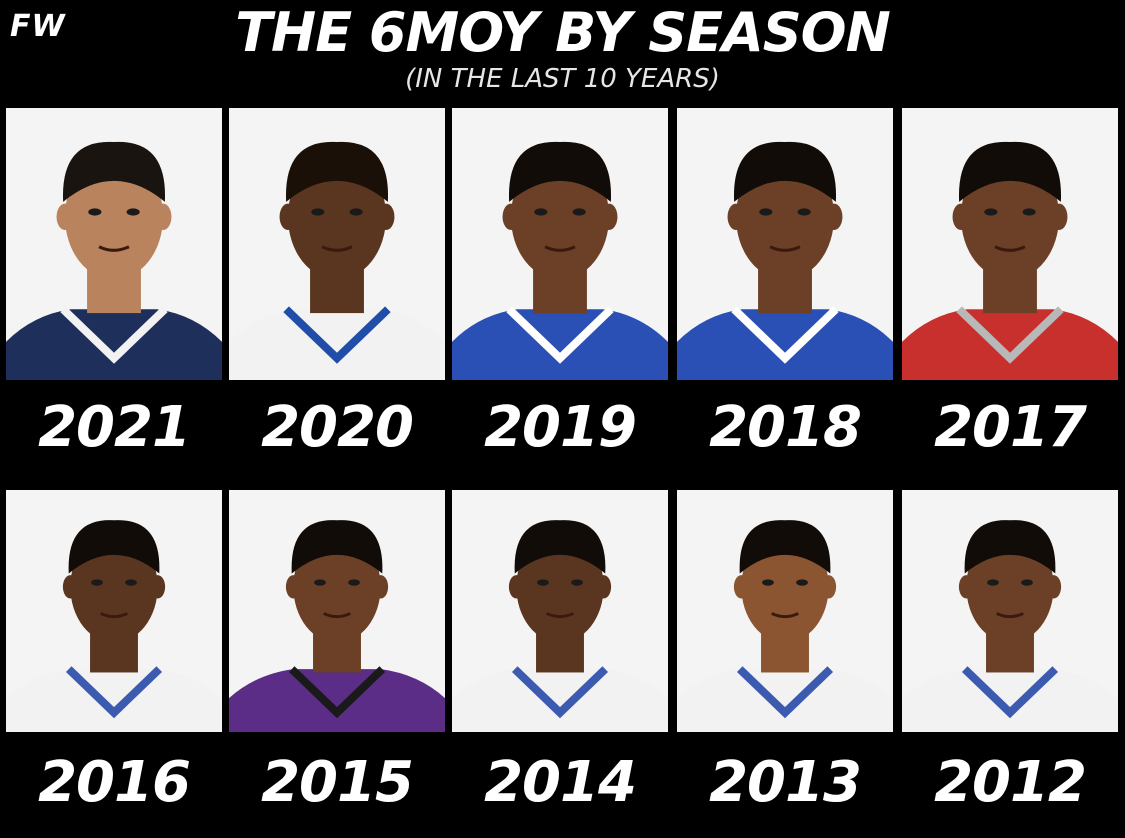 This screenshot has width=1125, height=838. What do you see at coordinates (337, 783) in the screenshot?
I see `season-year: 2015` at bounding box center [337, 783].